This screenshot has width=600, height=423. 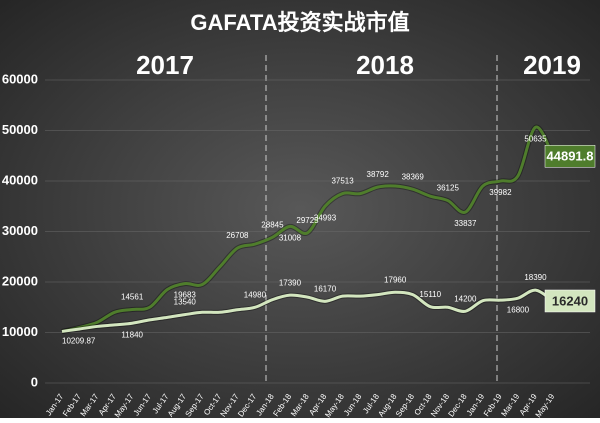 What do you see at coordinates (299, 22) in the screenshot?
I see `chart-title: GAFATA投资实战市值` at bounding box center [299, 22].